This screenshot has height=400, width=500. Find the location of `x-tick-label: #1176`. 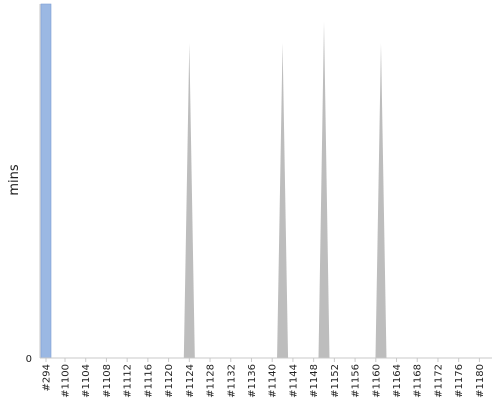

x-tick-label: #1176 is located at coordinates (459, 381).